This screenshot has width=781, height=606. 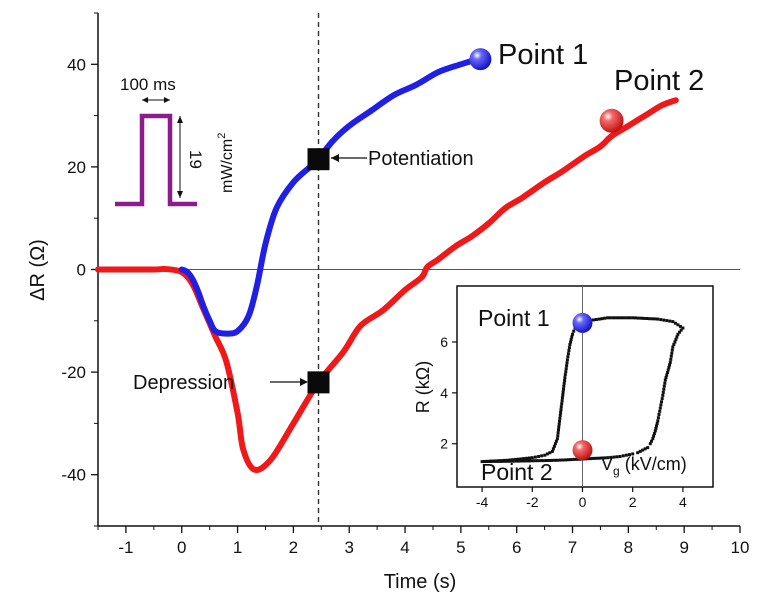 What do you see at coordinates (516, 547) in the screenshot?
I see `x-tick-label: 6` at bounding box center [516, 547].